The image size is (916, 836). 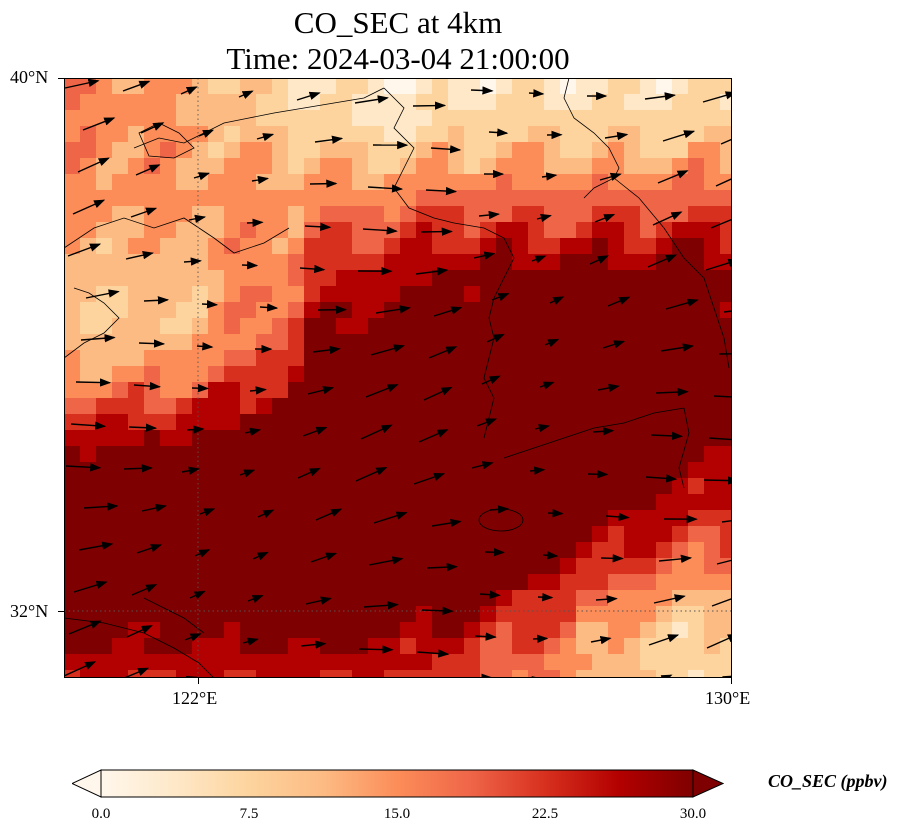 What do you see at coordinates (693, 814) in the screenshot?
I see `colorbar-tick-4: 30.0` at bounding box center [693, 814].